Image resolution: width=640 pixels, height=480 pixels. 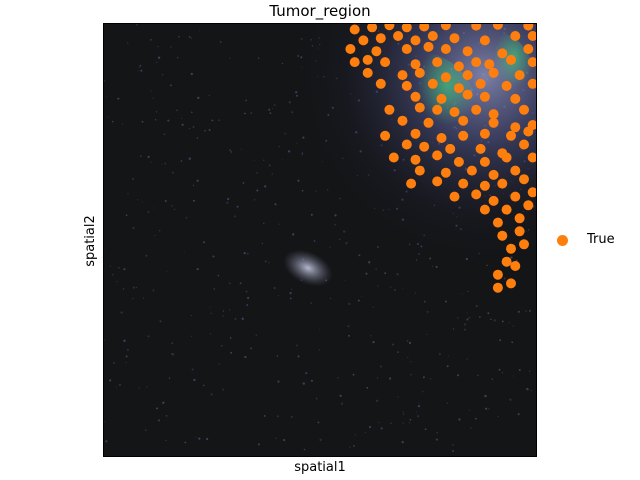 What do you see at coordinates (423, 133) in the screenshot?
I see `tissue-green-stain` at bounding box center [423, 133].